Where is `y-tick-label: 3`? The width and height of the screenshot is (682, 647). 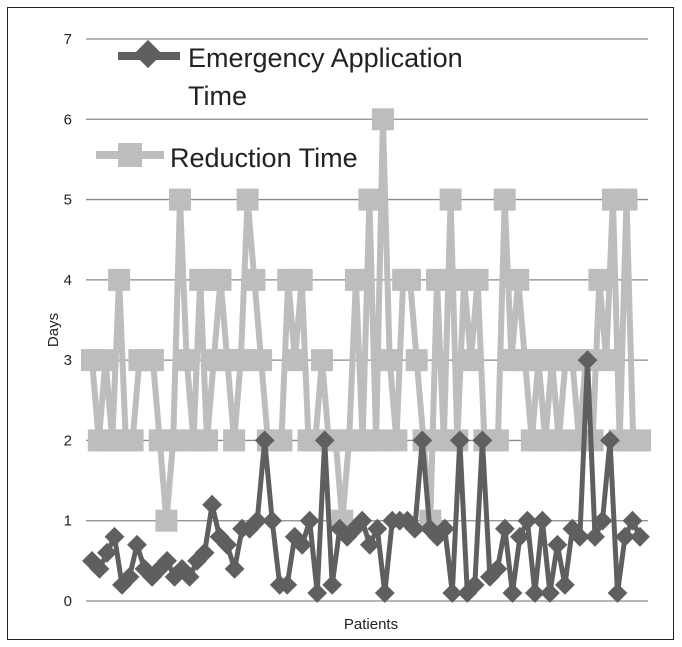
y-tick-label: 3 is located at coordinates (68, 360).